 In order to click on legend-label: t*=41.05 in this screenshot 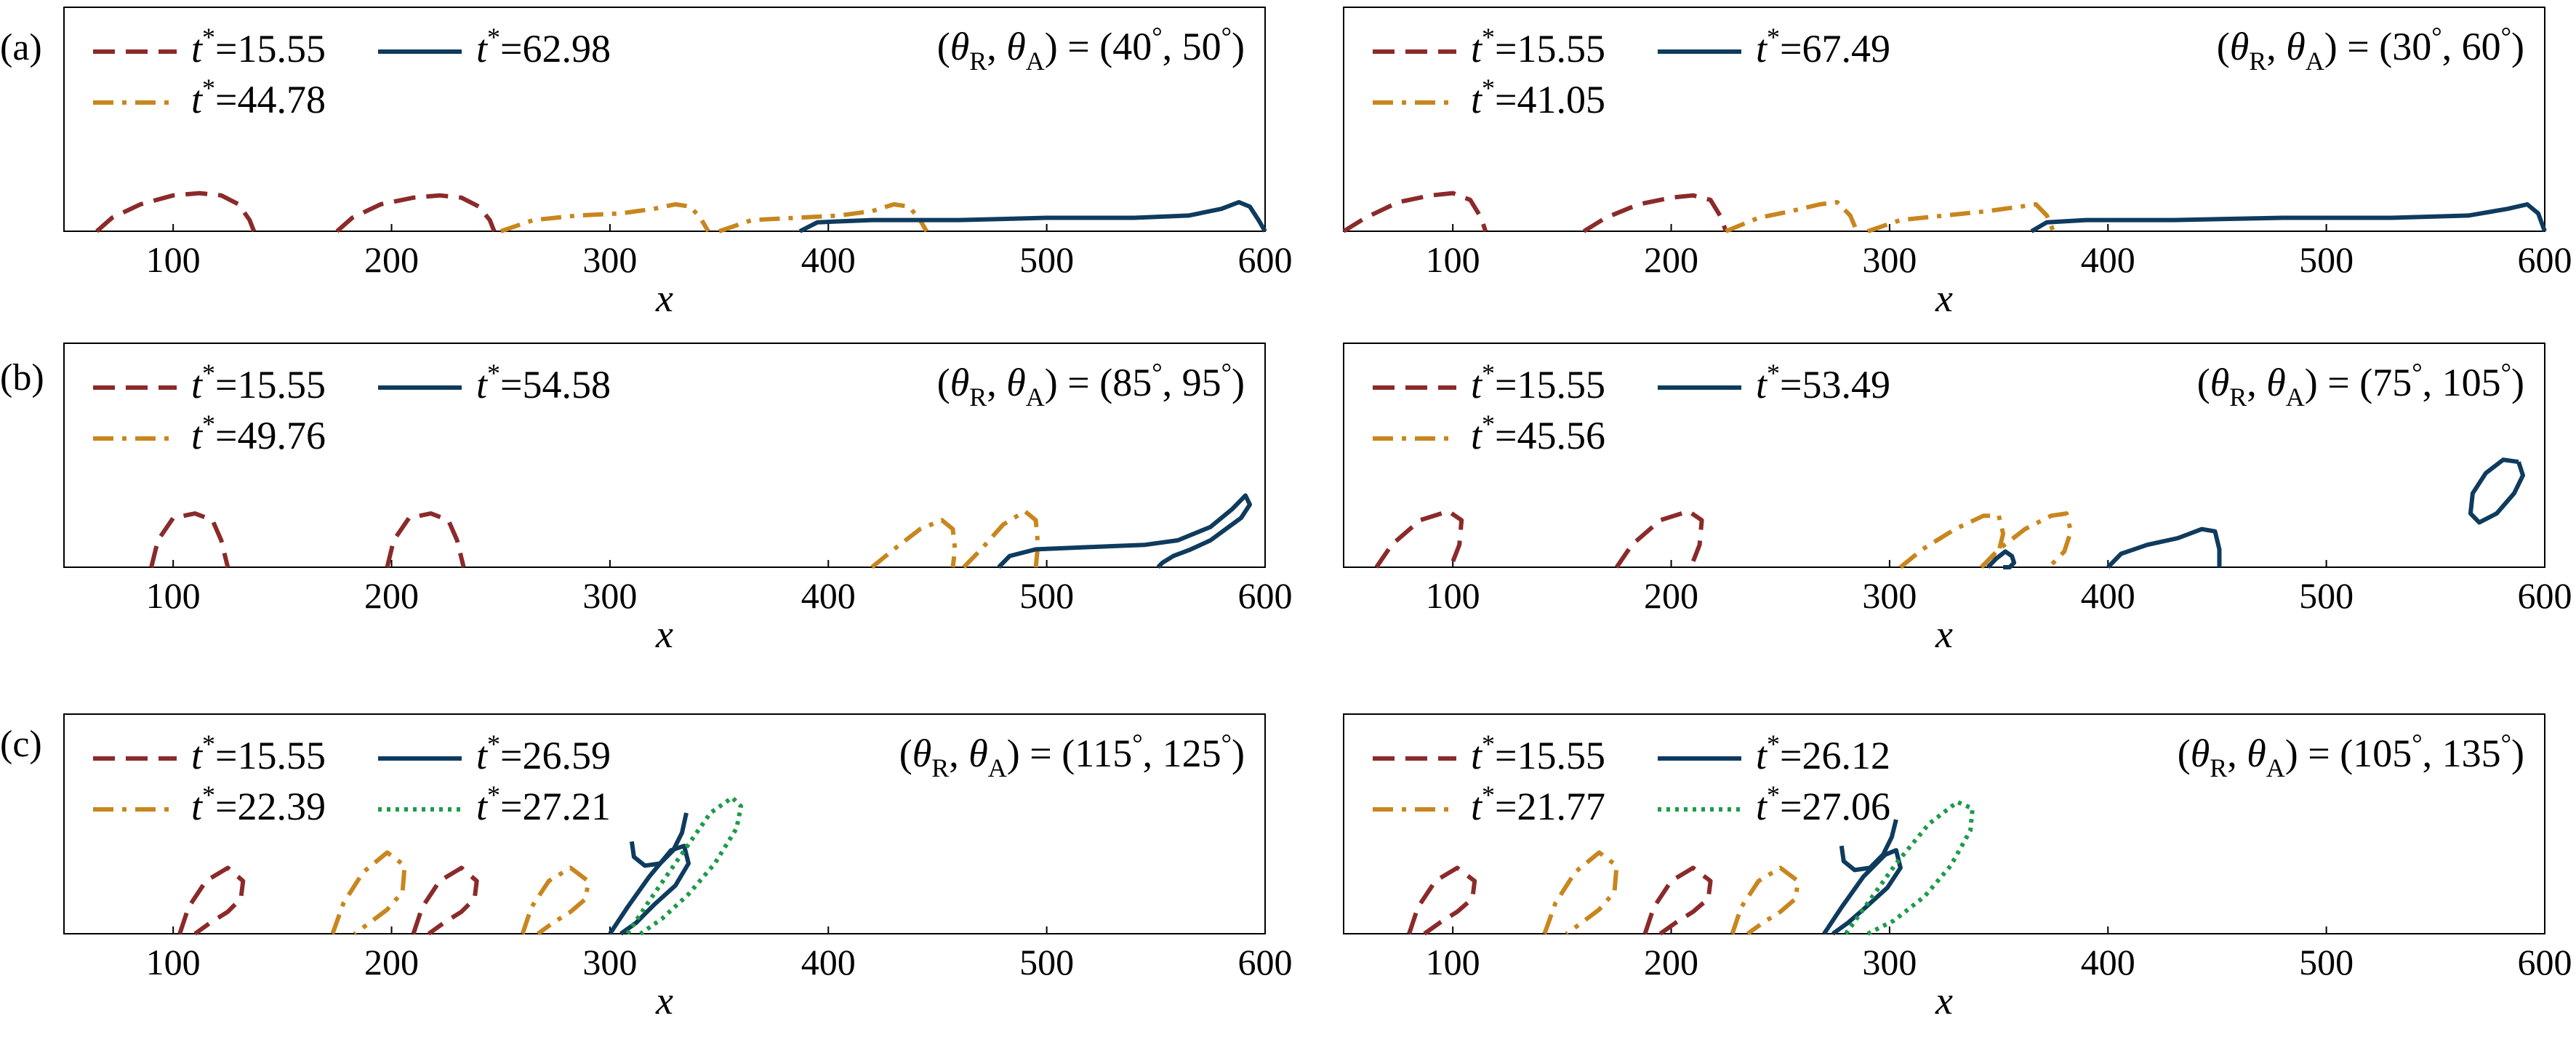, I will do `click(1538, 97)`.